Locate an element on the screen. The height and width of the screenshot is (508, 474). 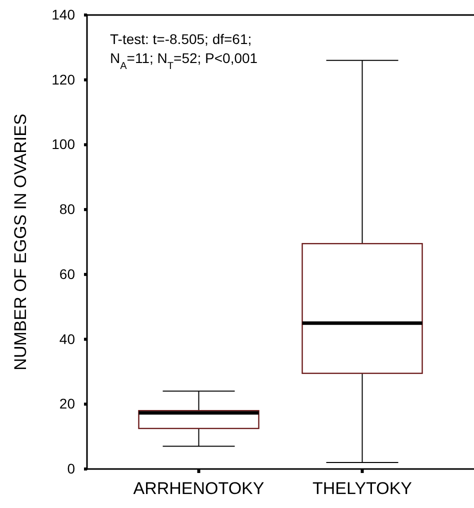
y-tick-label: 120 is located at coordinates (64, 79).